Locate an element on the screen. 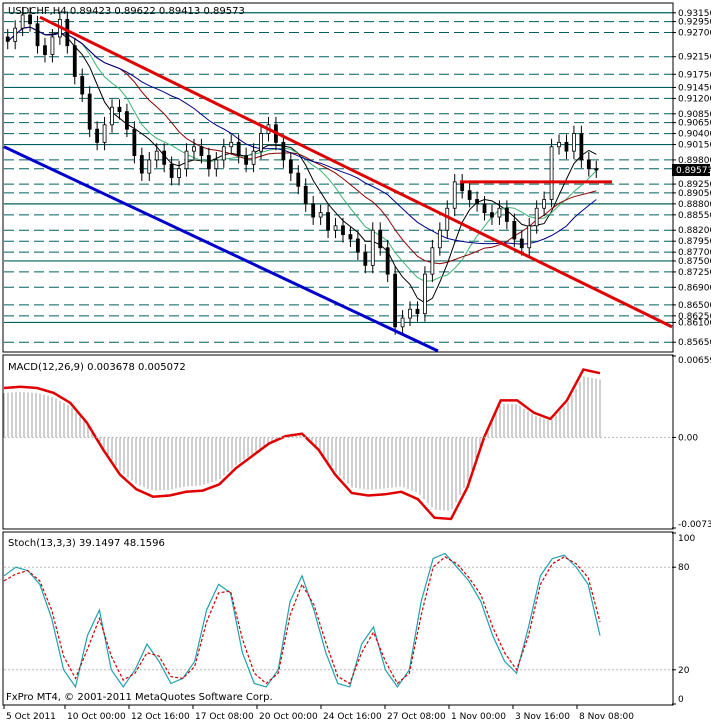  time-tick-label: 3 Nov 16:00 is located at coordinates (542, 717).